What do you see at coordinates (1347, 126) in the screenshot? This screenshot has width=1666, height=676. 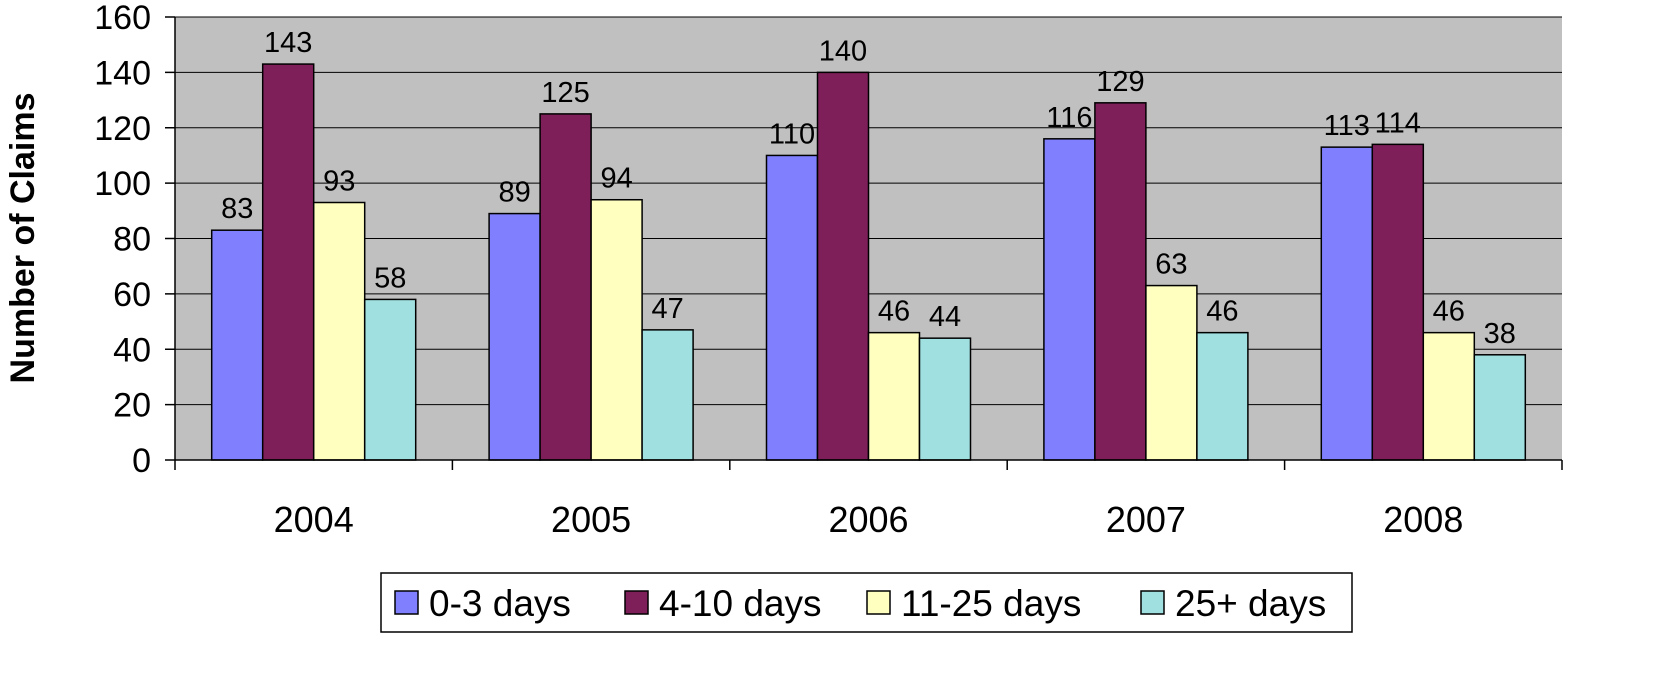 I see `data-label: 113` at bounding box center [1347, 126].